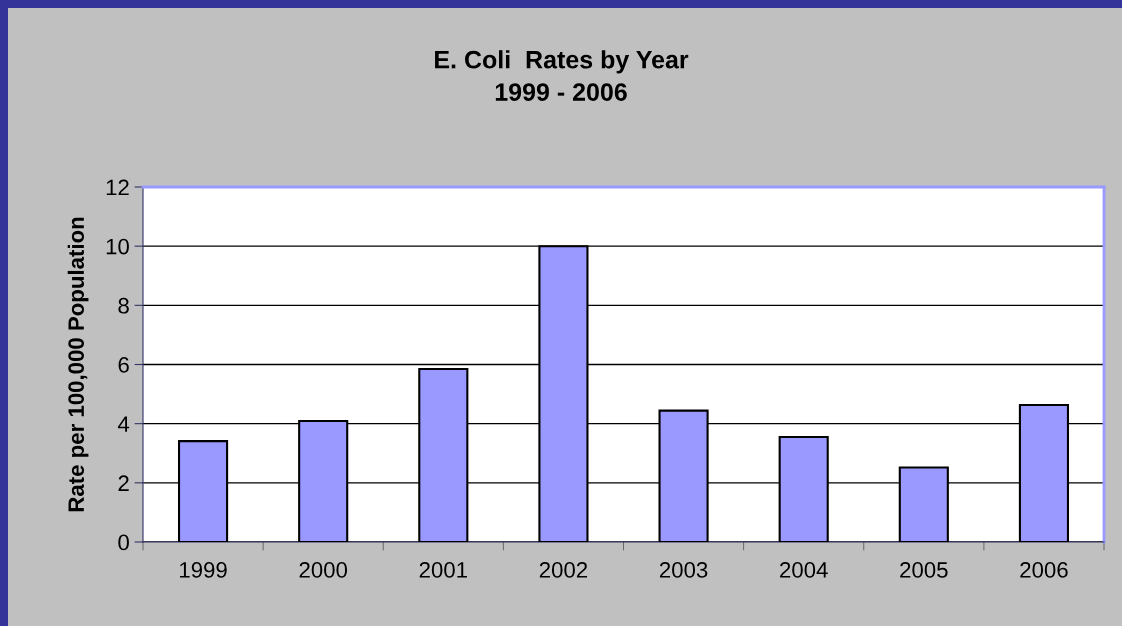 The width and height of the screenshot is (1122, 626). Describe the element at coordinates (563, 570) in the screenshot. I see `x-tick-label: 2002` at that location.